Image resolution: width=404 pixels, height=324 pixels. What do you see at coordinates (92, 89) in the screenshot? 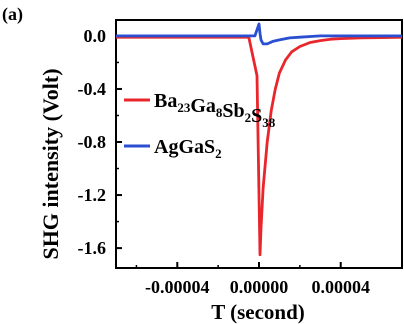
I see `y-tick-label: -0.4` at bounding box center [92, 89].